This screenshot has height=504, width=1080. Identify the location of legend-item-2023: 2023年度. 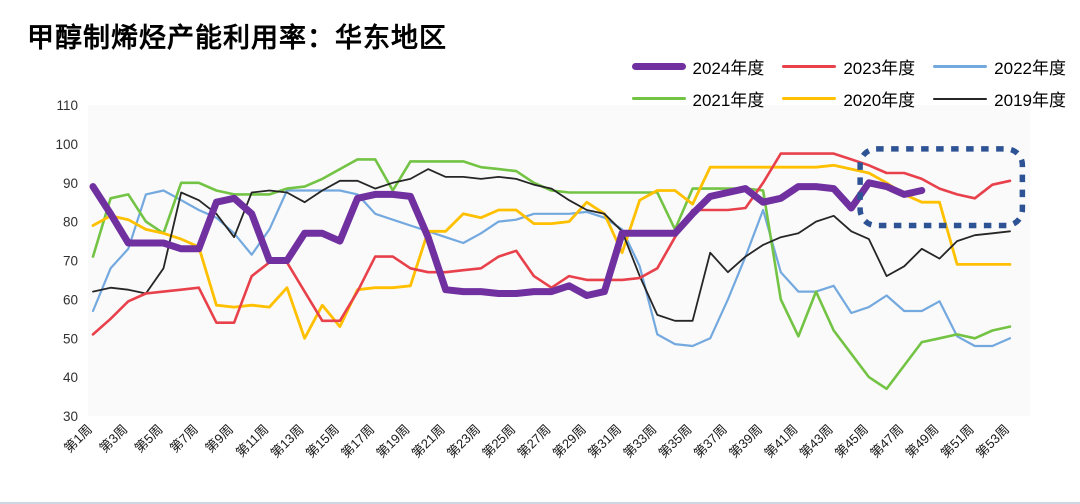
(848, 66).